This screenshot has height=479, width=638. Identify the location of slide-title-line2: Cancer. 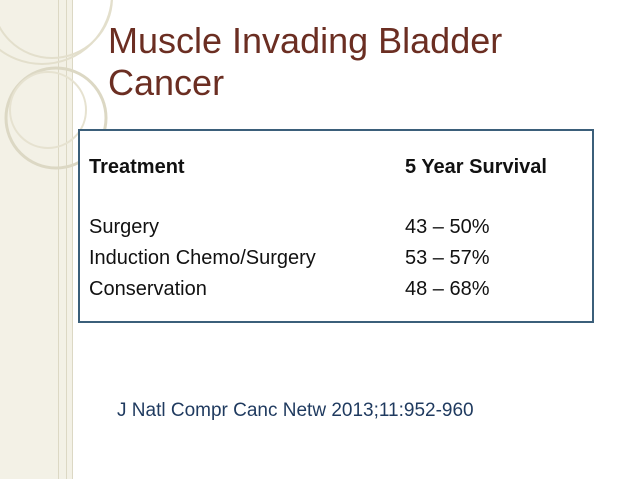
(166, 82).